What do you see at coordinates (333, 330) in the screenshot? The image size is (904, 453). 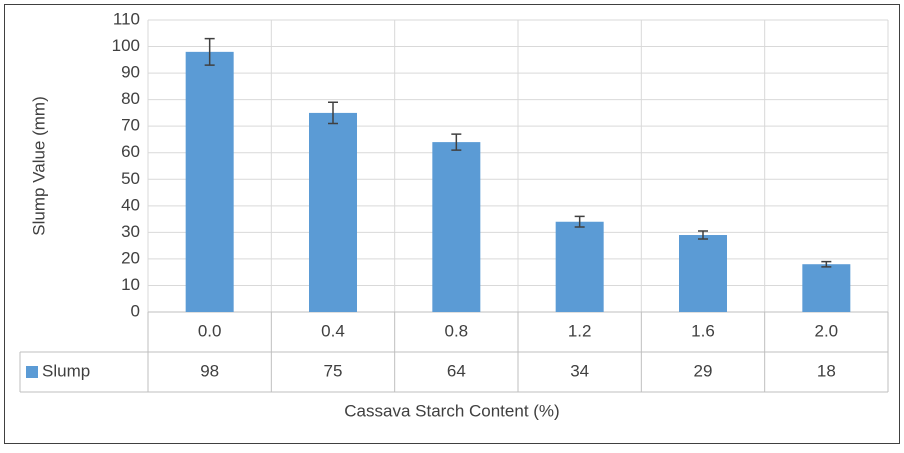 I see `x-tick-label: 0.4` at bounding box center [333, 330].